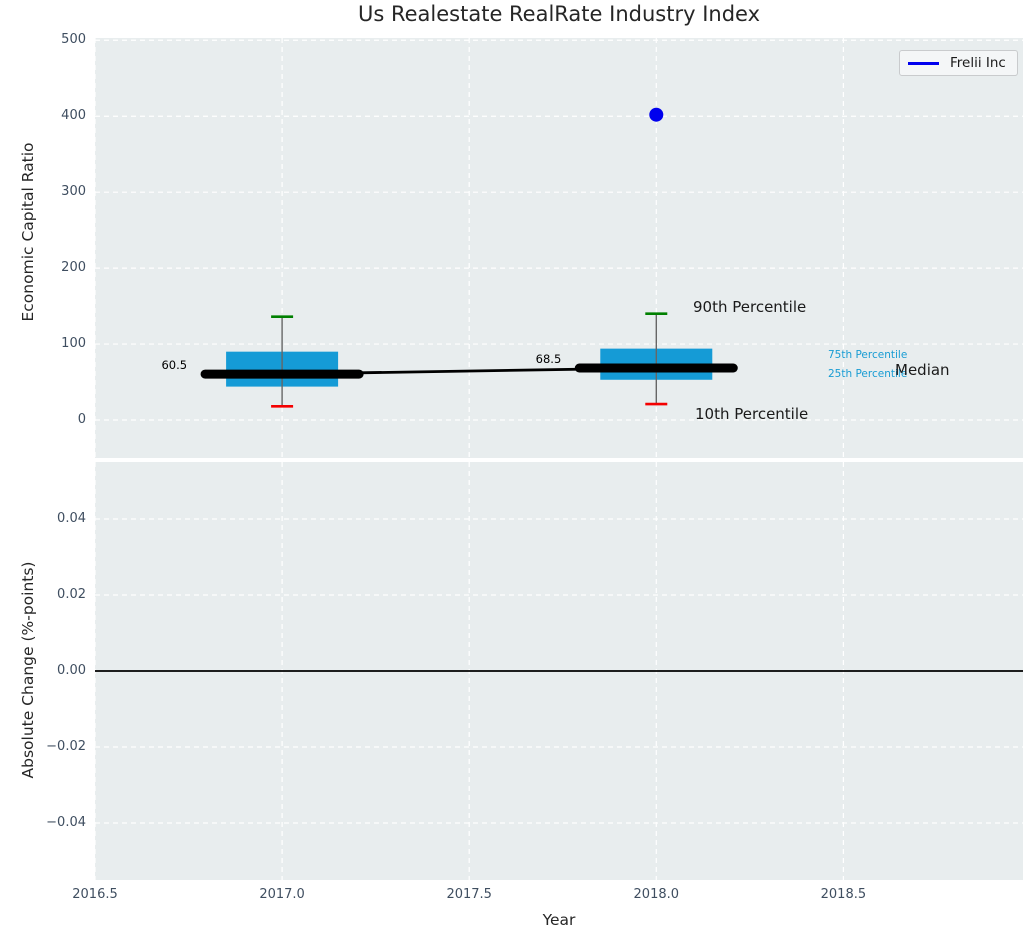  I want to click on y-tick-label-top: 400, so click(73, 116).